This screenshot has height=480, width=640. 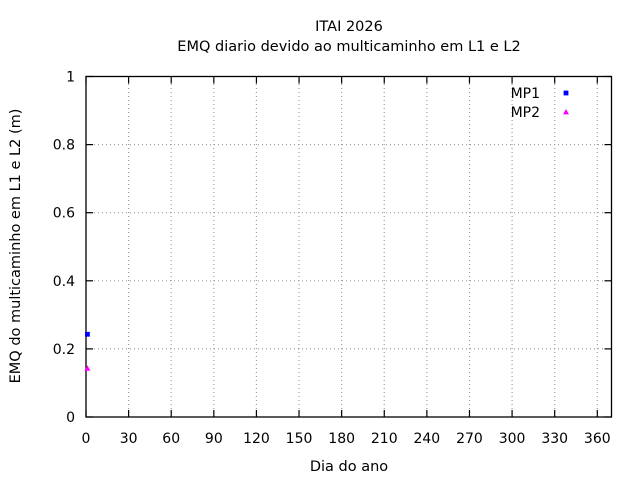 What do you see at coordinates (426, 439) in the screenshot?
I see `tick-label-x-240: 240` at bounding box center [426, 439].